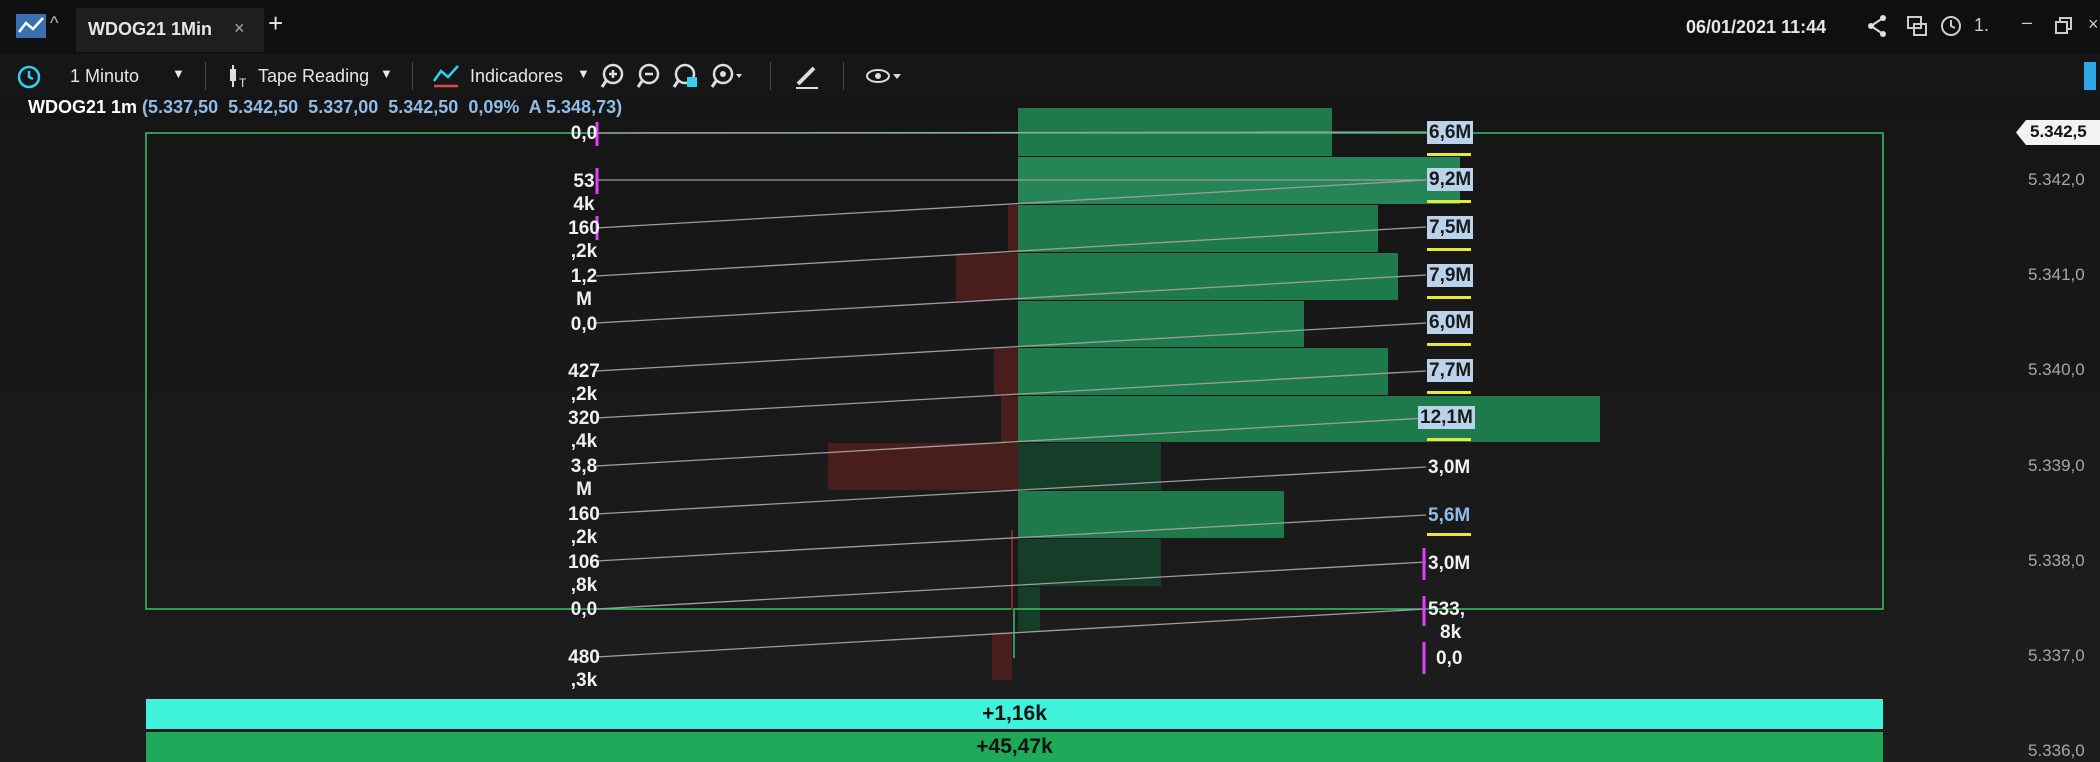 Image resolution: width=2100 pixels, height=762 pixels. What do you see at coordinates (650, 78) in the screenshot?
I see `zoom-out-icon` at bounding box center [650, 78].